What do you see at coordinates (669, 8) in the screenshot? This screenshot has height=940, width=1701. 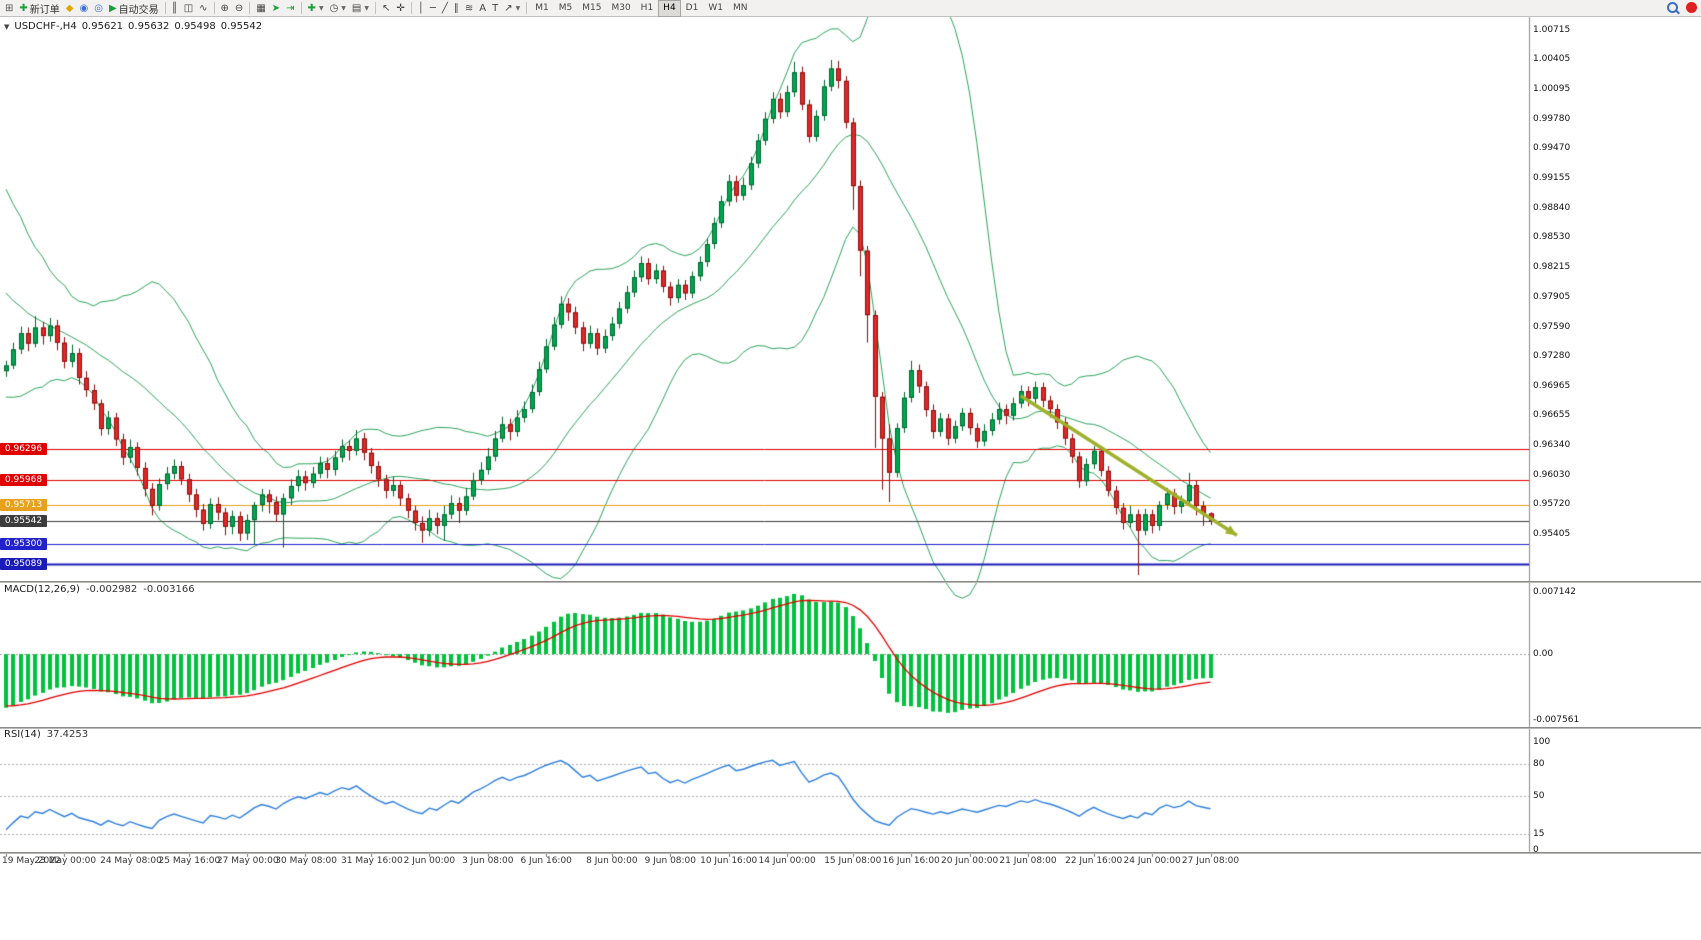 I see `timeframe-h4-button: H4` at bounding box center [669, 8].